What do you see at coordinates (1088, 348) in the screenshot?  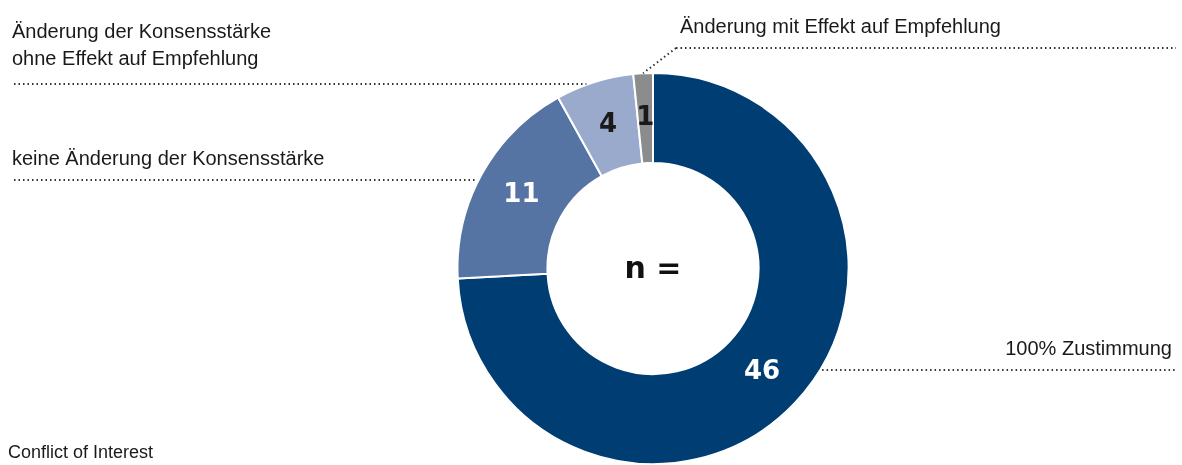 I see `slice-label: 100% Zustimmung` at bounding box center [1088, 348].